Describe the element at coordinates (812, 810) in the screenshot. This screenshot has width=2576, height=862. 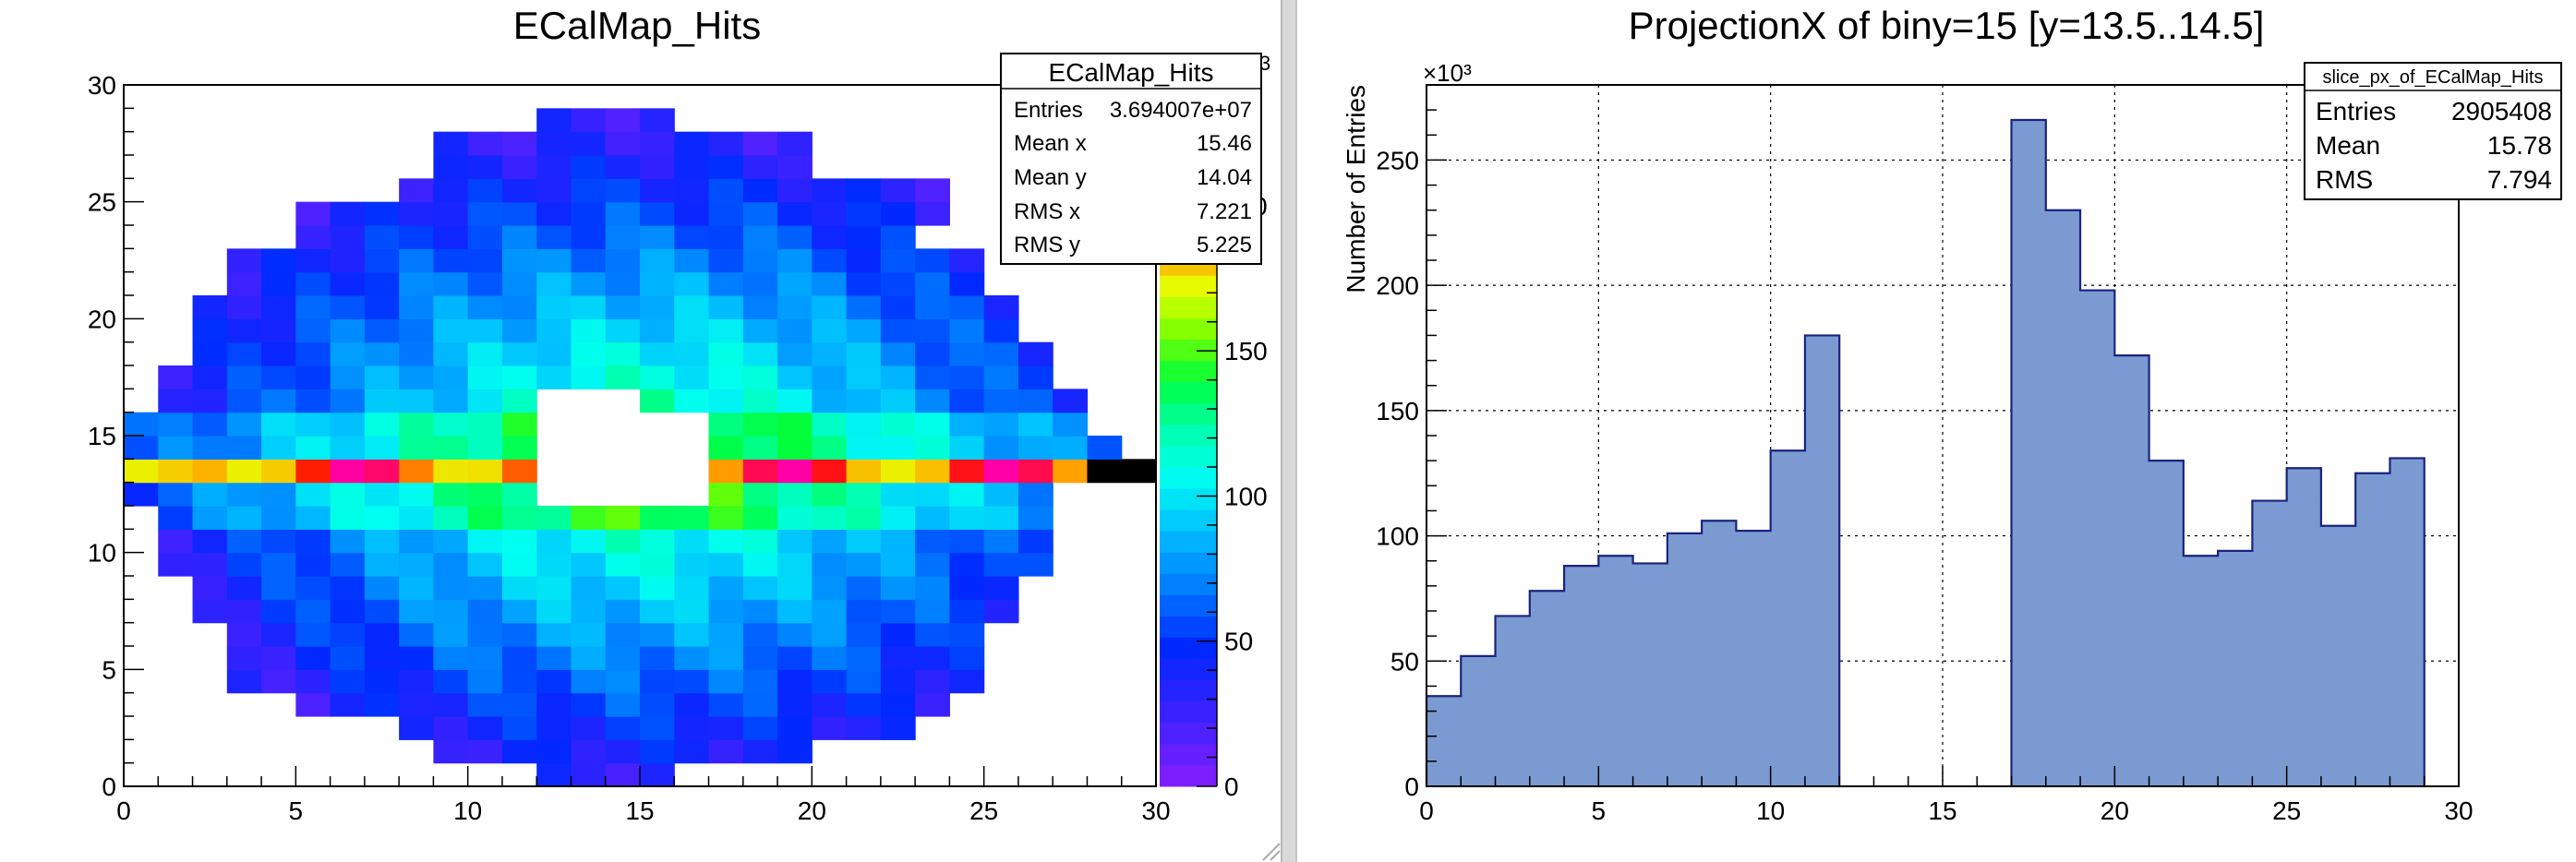
I see `heatmap-x-tick-label: 20` at that location.